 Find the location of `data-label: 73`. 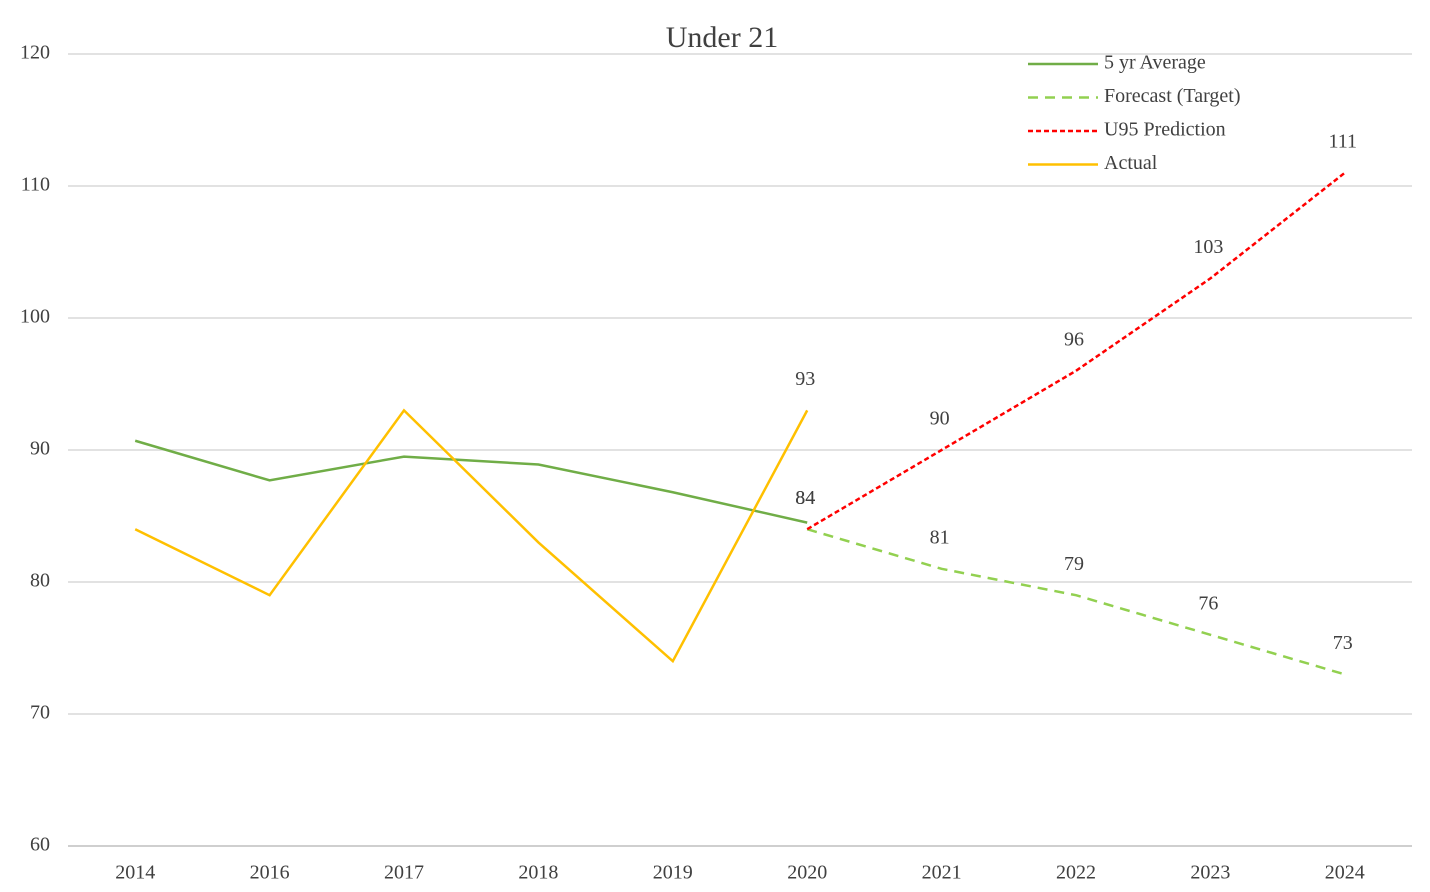

data-label: 73 is located at coordinates (1343, 643).